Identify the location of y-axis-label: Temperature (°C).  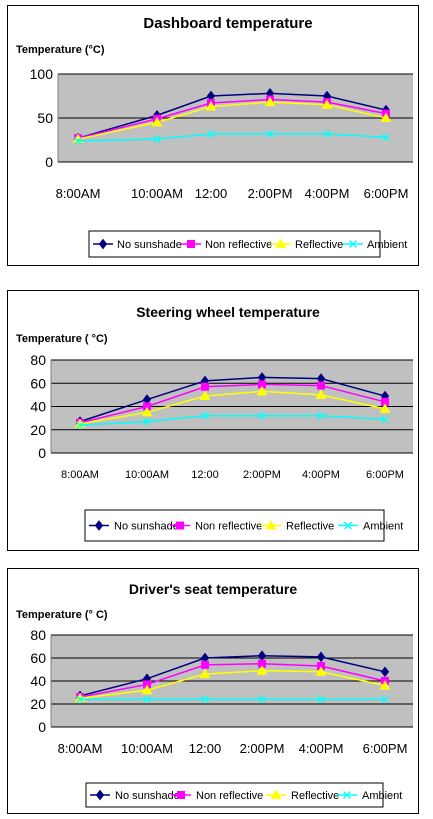
(60, 50).